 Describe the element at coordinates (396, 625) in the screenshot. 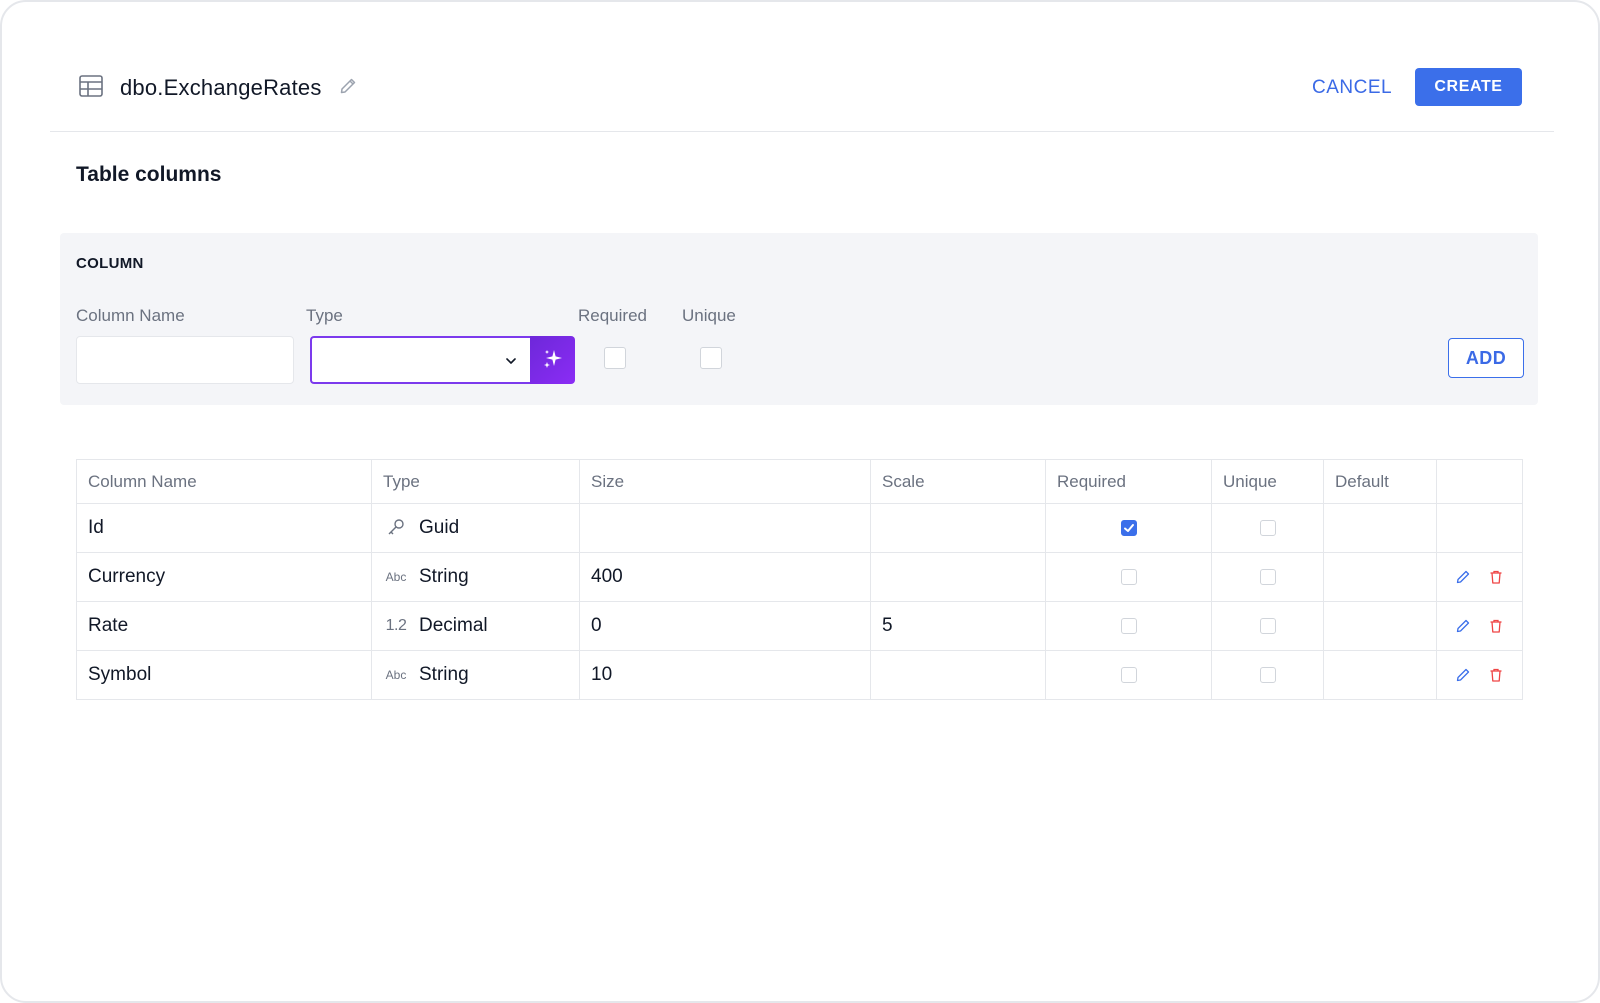

I see `decimal-icon: 1.2` at that location.